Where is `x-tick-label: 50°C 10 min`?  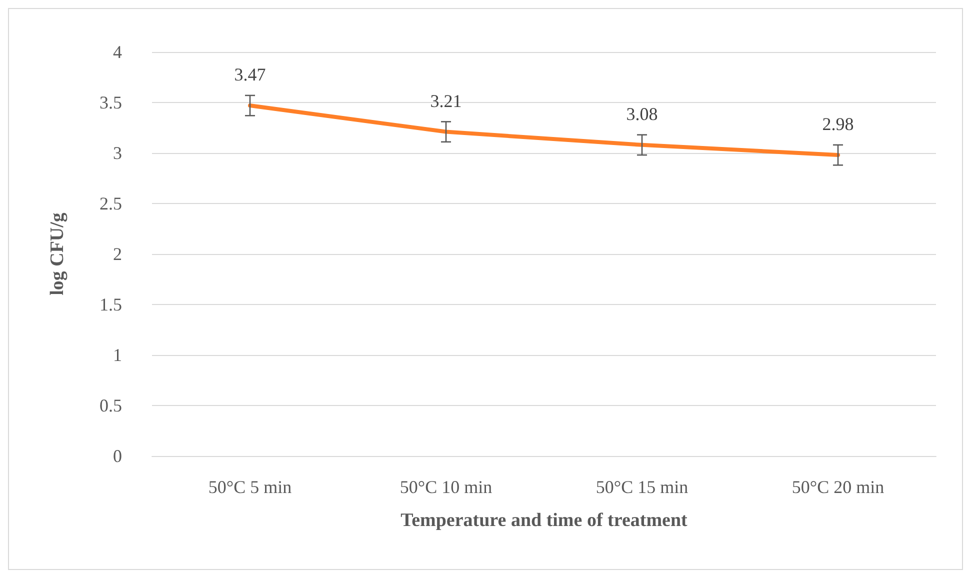
x-tick-label: 50°C 10 min is located at coordinates (446, 487).